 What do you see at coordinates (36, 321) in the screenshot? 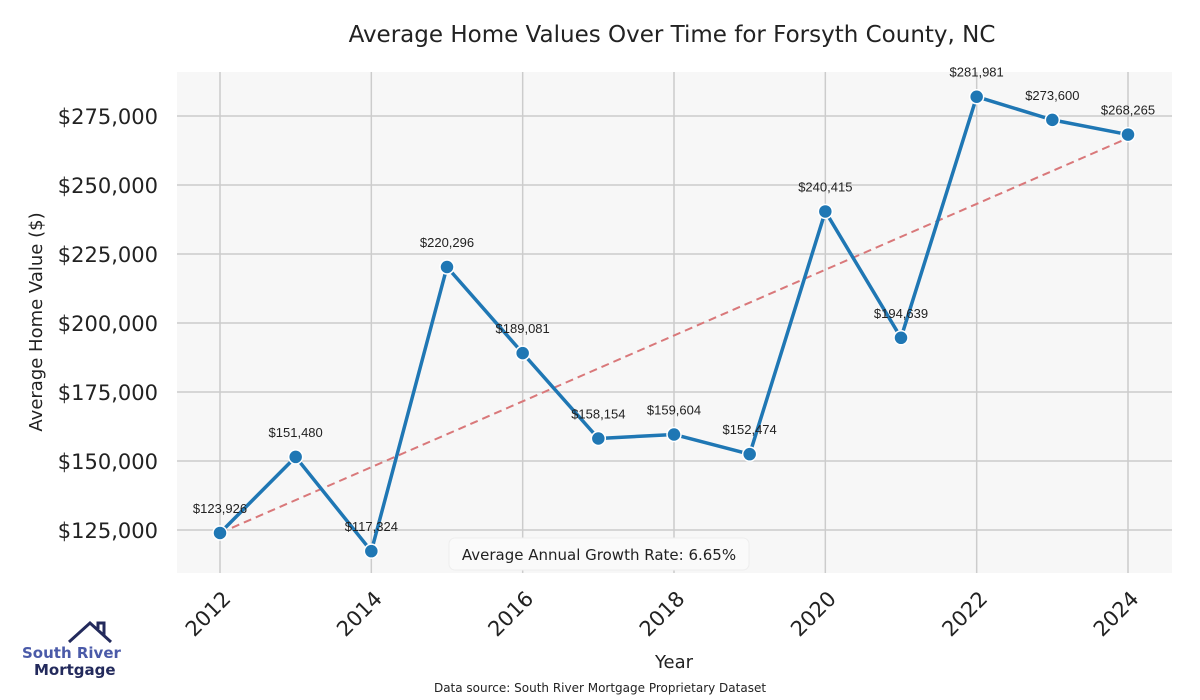
I see `y-axis-label: Average Home Value ($)` at bounding box center [36, 321].